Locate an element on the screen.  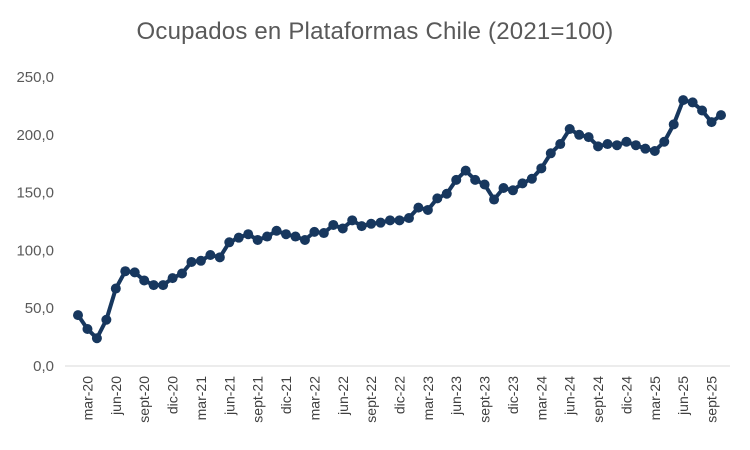
x-tick-label: dic-22 is located at coordinates (400, 395).